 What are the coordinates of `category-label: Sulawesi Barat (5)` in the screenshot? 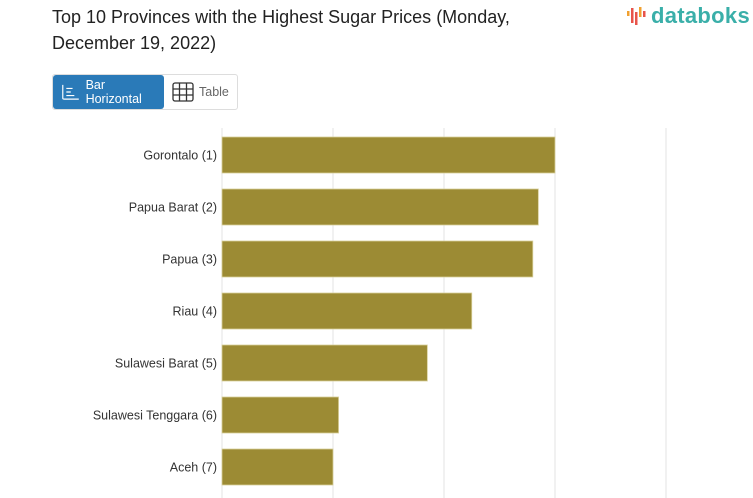 It's located at (166, 364).